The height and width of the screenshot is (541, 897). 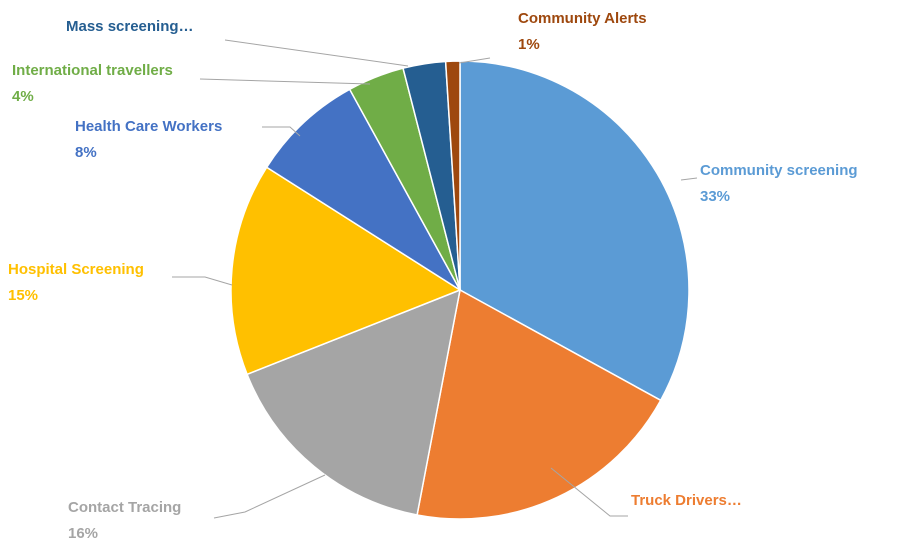 I want to click on data-label-name: Community Alerts, so click(x=582, y=18).